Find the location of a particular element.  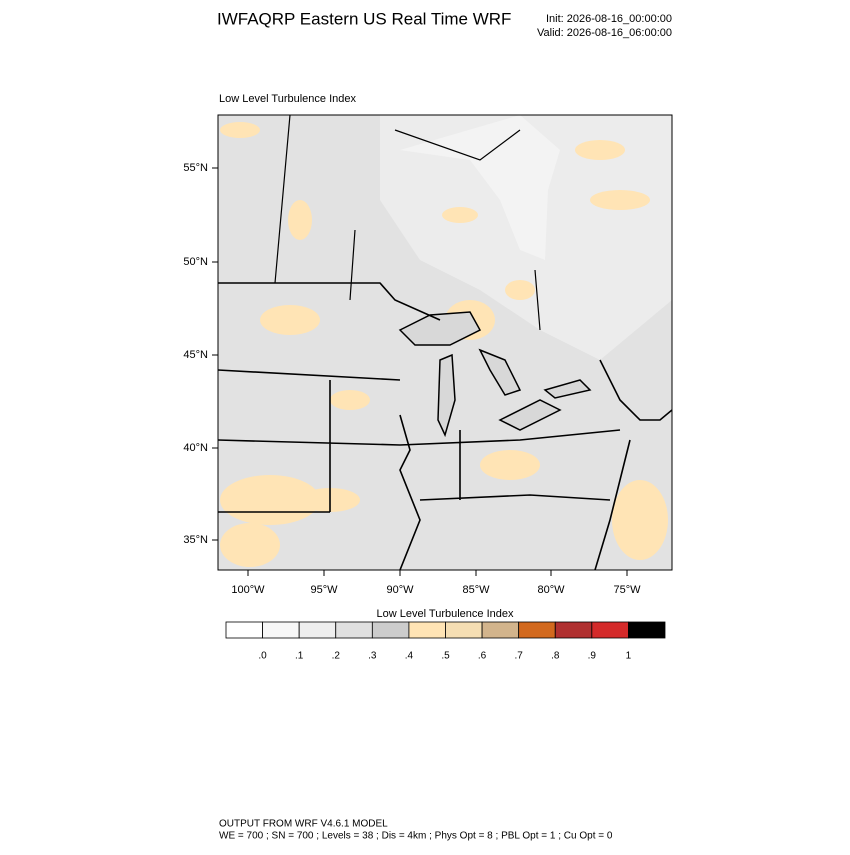

map-subtitle: Low Level Turbulence Index is located at coordinates (287, 99).